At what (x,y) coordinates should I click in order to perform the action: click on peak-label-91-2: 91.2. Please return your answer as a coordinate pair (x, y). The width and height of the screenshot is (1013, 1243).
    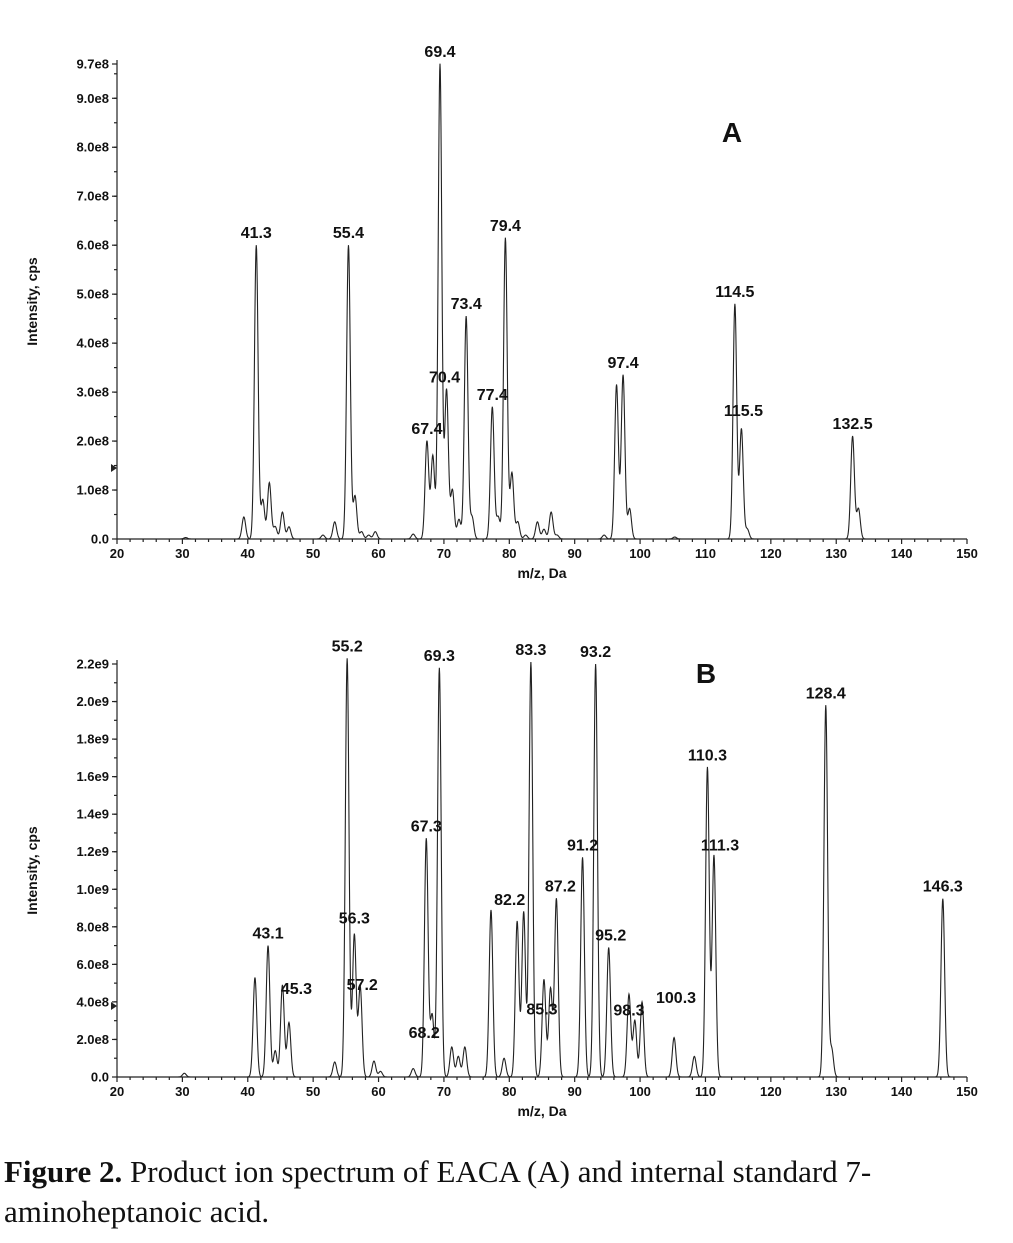
    Looking at the image, I should click on (582, 845).